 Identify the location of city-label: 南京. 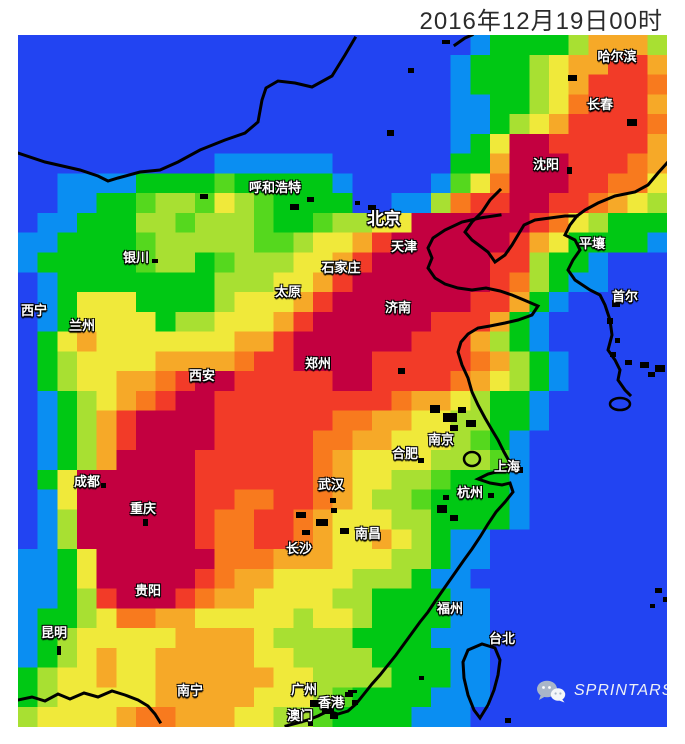
(441, 439).